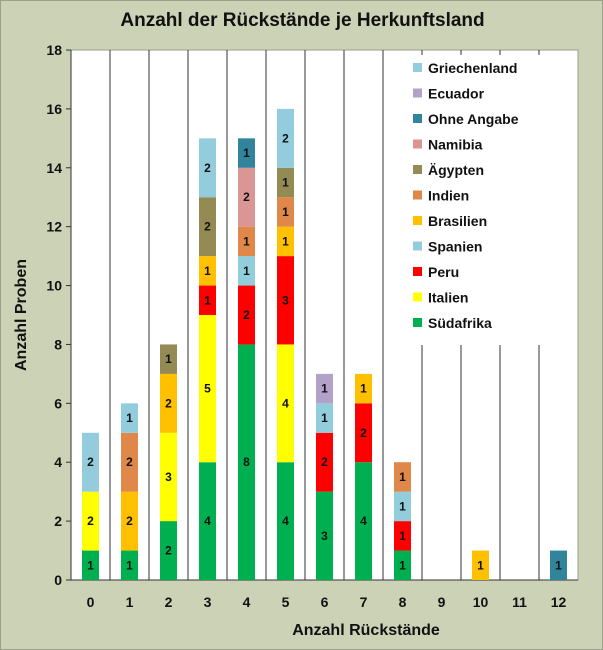 This screenshot has width=603, height=650. What do you see at coordinates (442, 602) in the screenshot?
I see `x-tick-label: 9` at bounding box center [442, 602].